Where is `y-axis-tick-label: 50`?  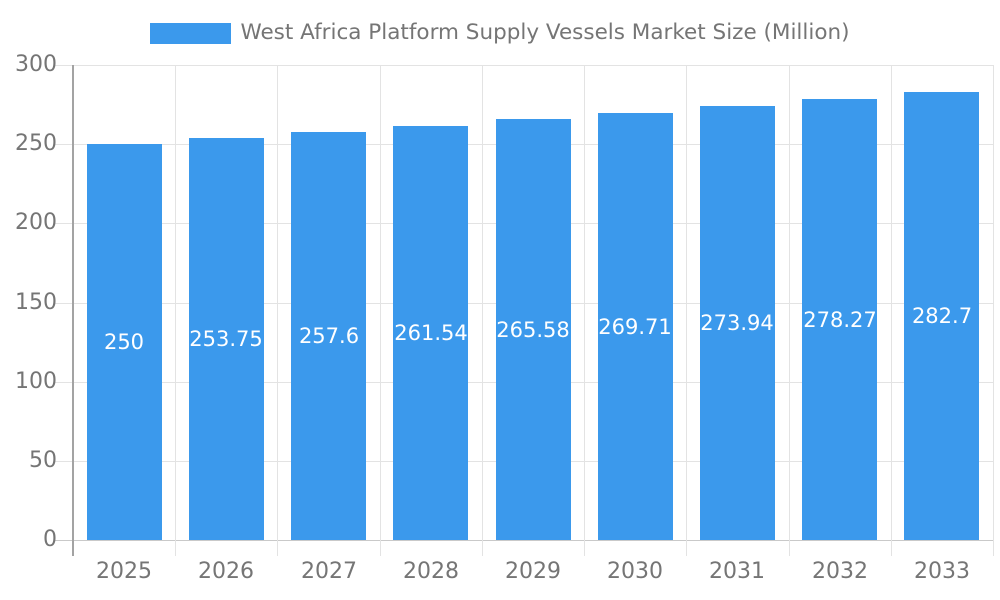 y-axis-tick-label: 50 is located at coordinates (43, 460).